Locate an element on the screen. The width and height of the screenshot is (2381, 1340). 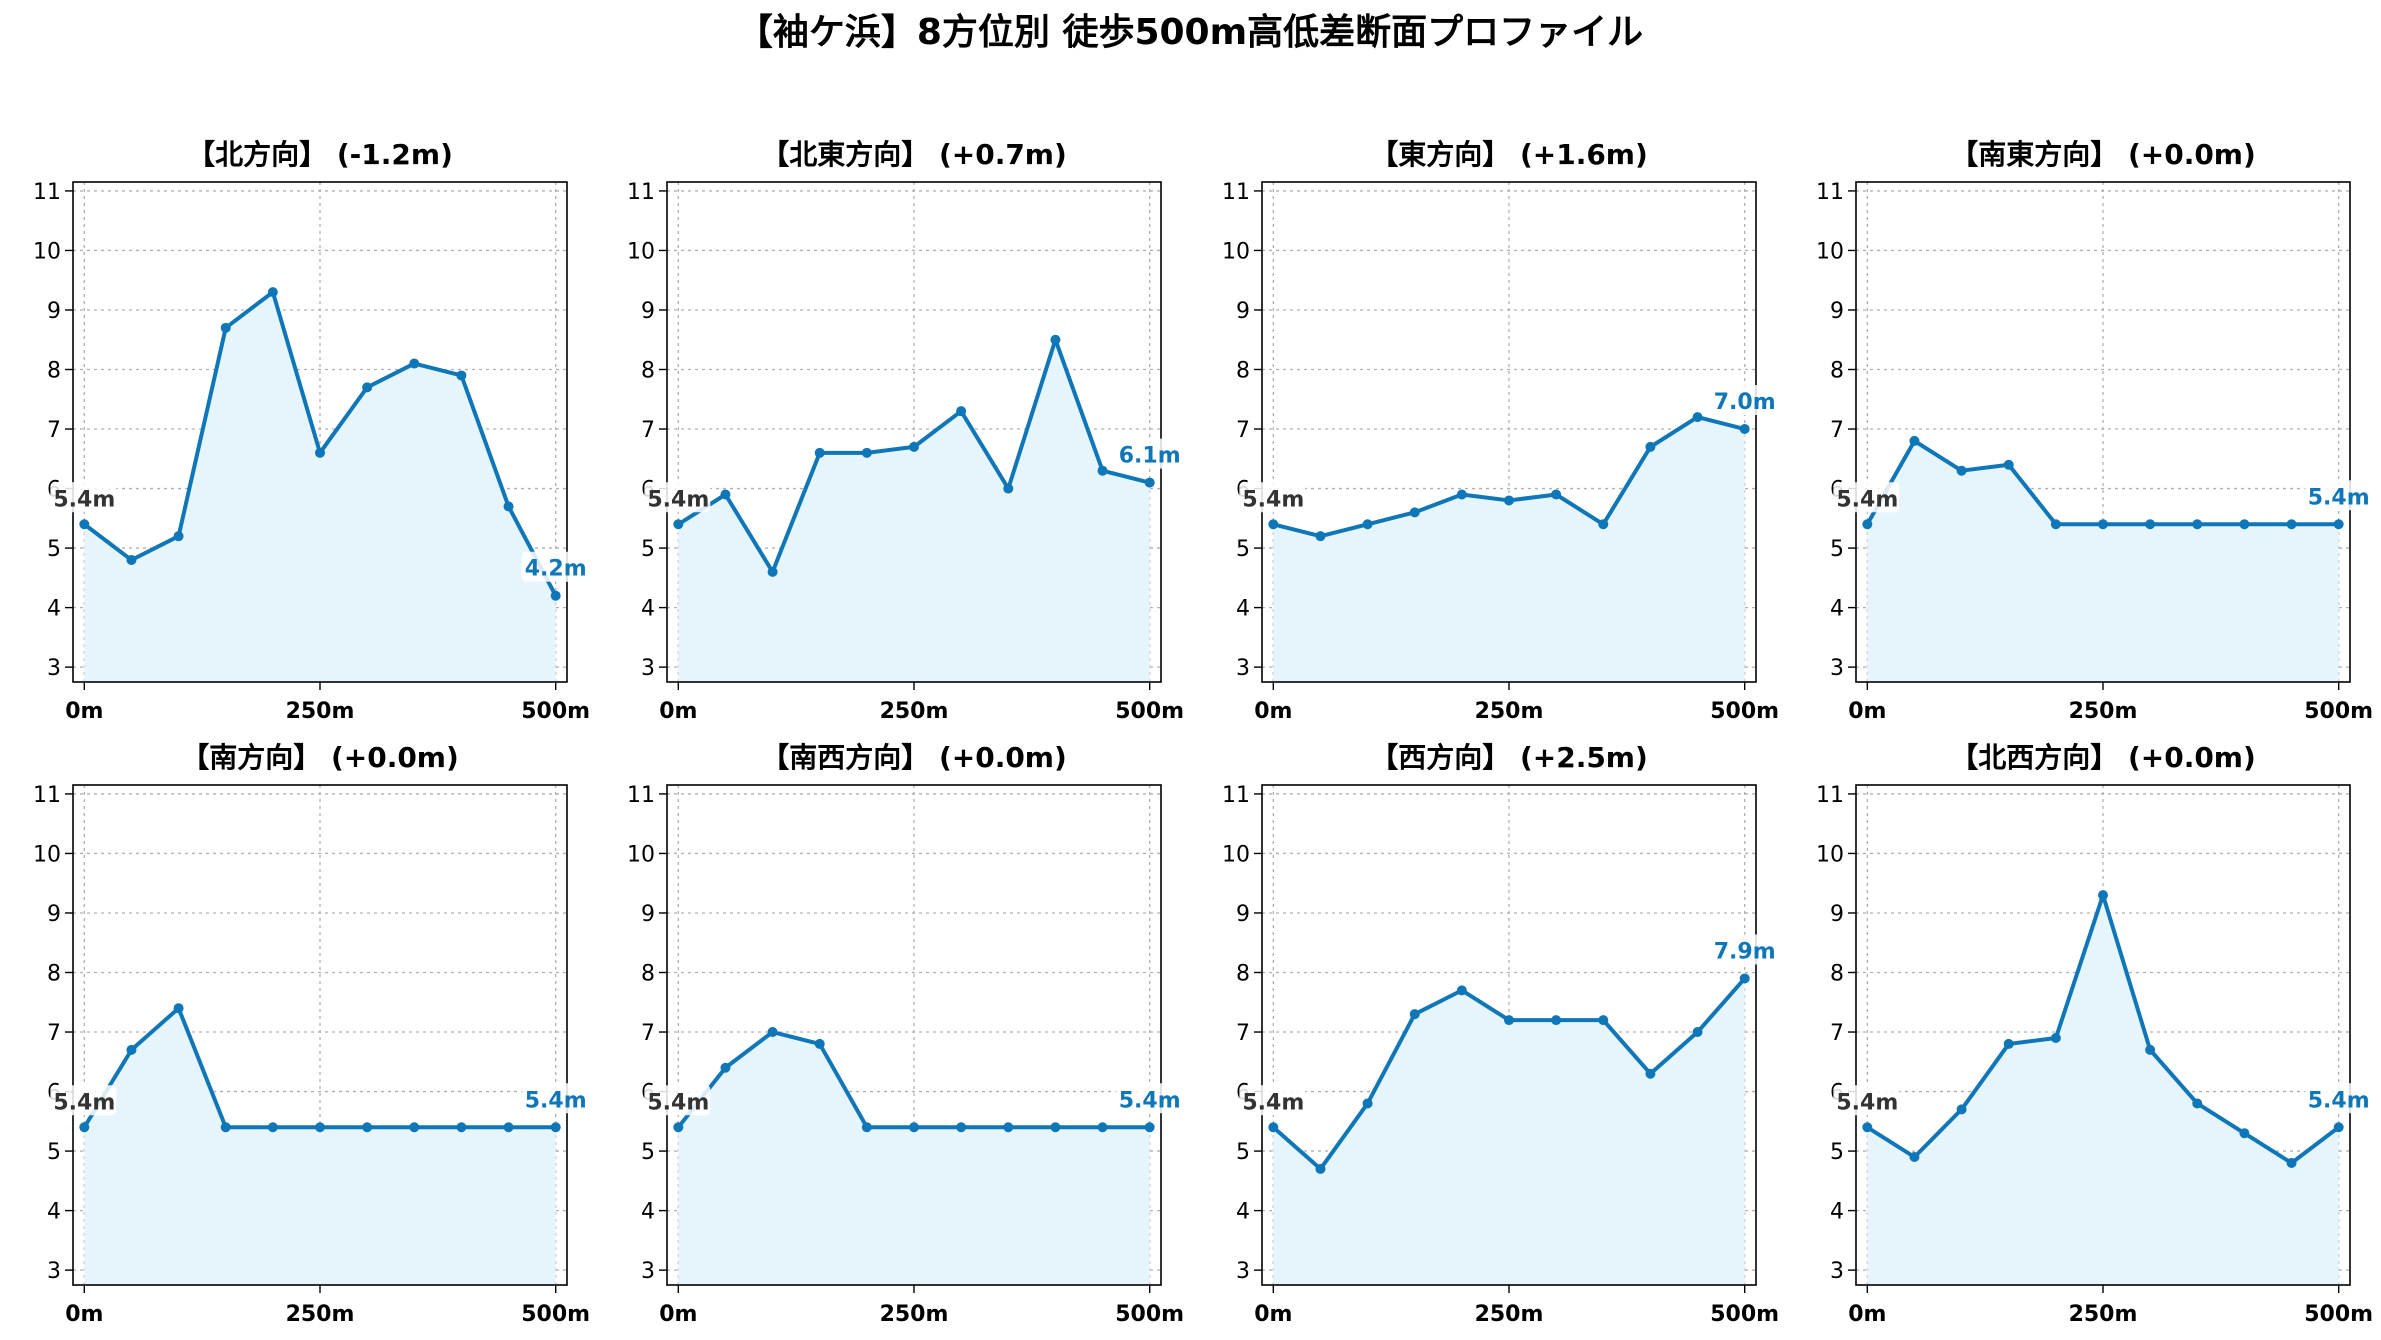
y-tick-label: 5 is located at coordinates (54, 1152).